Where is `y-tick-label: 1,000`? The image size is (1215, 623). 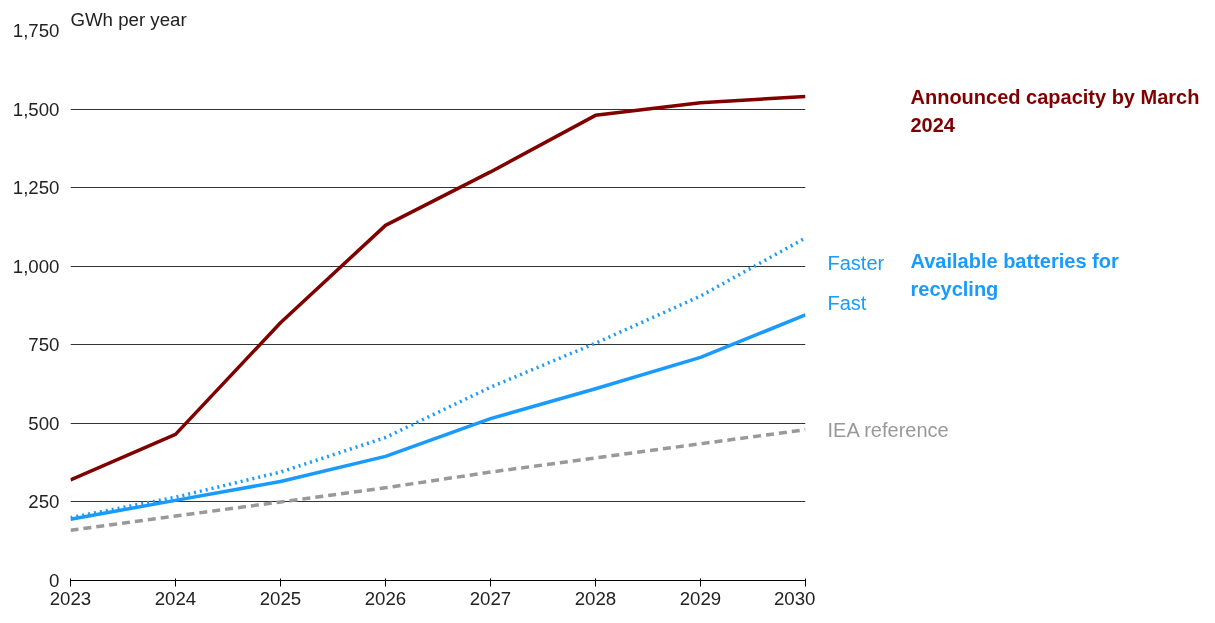
y-tick-label: 1,000 is located at coordinates (36, 266).